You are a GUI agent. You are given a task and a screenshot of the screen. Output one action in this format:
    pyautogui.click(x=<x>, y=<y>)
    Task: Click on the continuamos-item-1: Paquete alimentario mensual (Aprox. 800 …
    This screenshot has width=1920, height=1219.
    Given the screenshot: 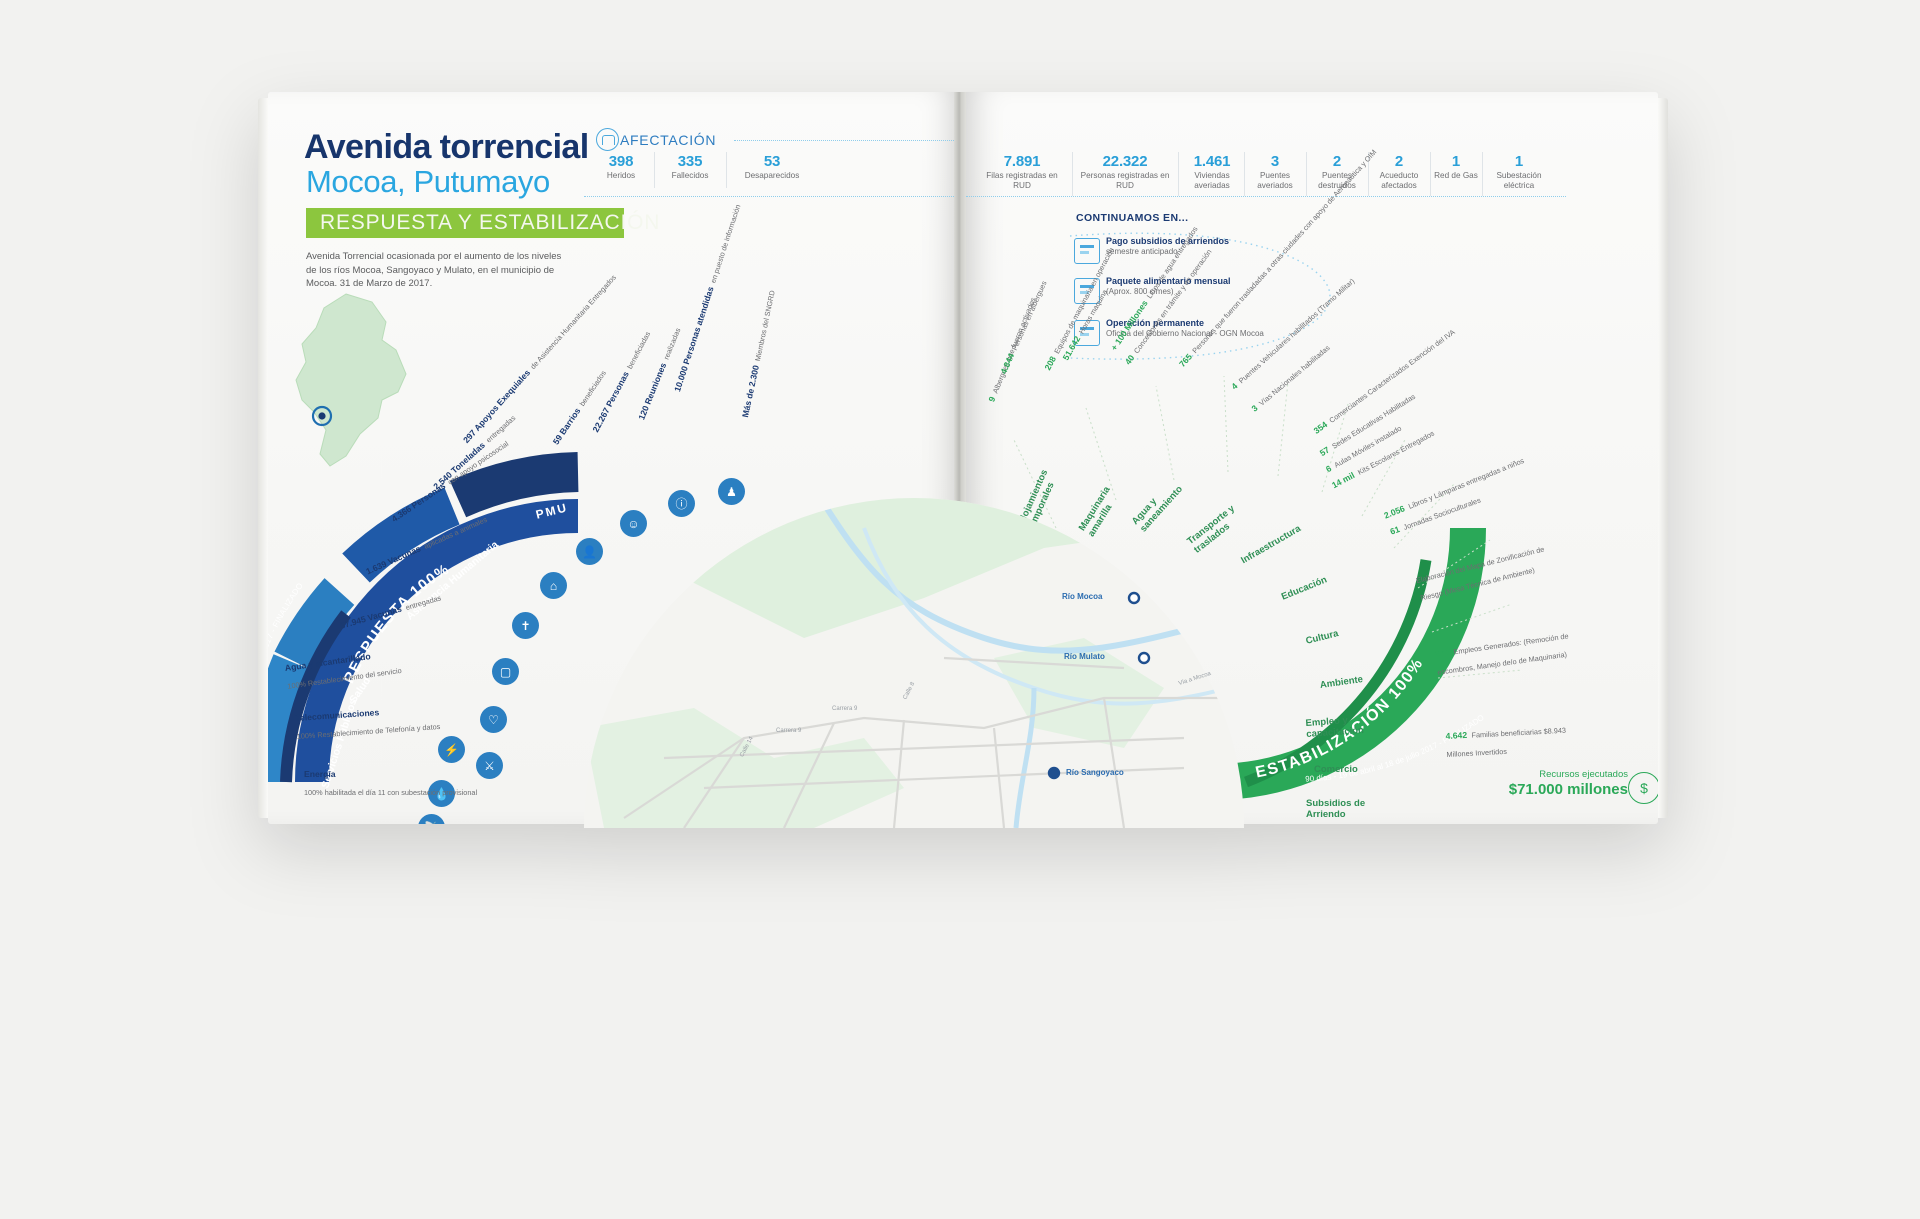 What is the action you would take?
    pyautogui.click(x=1201, y=286)
    